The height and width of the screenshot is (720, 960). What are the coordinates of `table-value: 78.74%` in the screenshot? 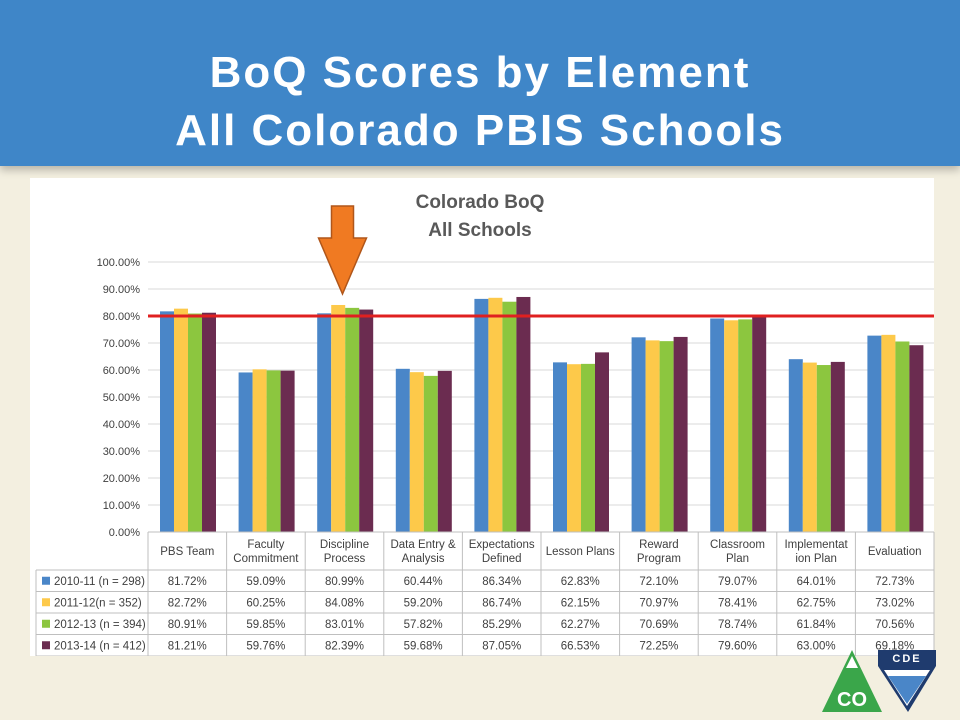 It's located at (737, 625).